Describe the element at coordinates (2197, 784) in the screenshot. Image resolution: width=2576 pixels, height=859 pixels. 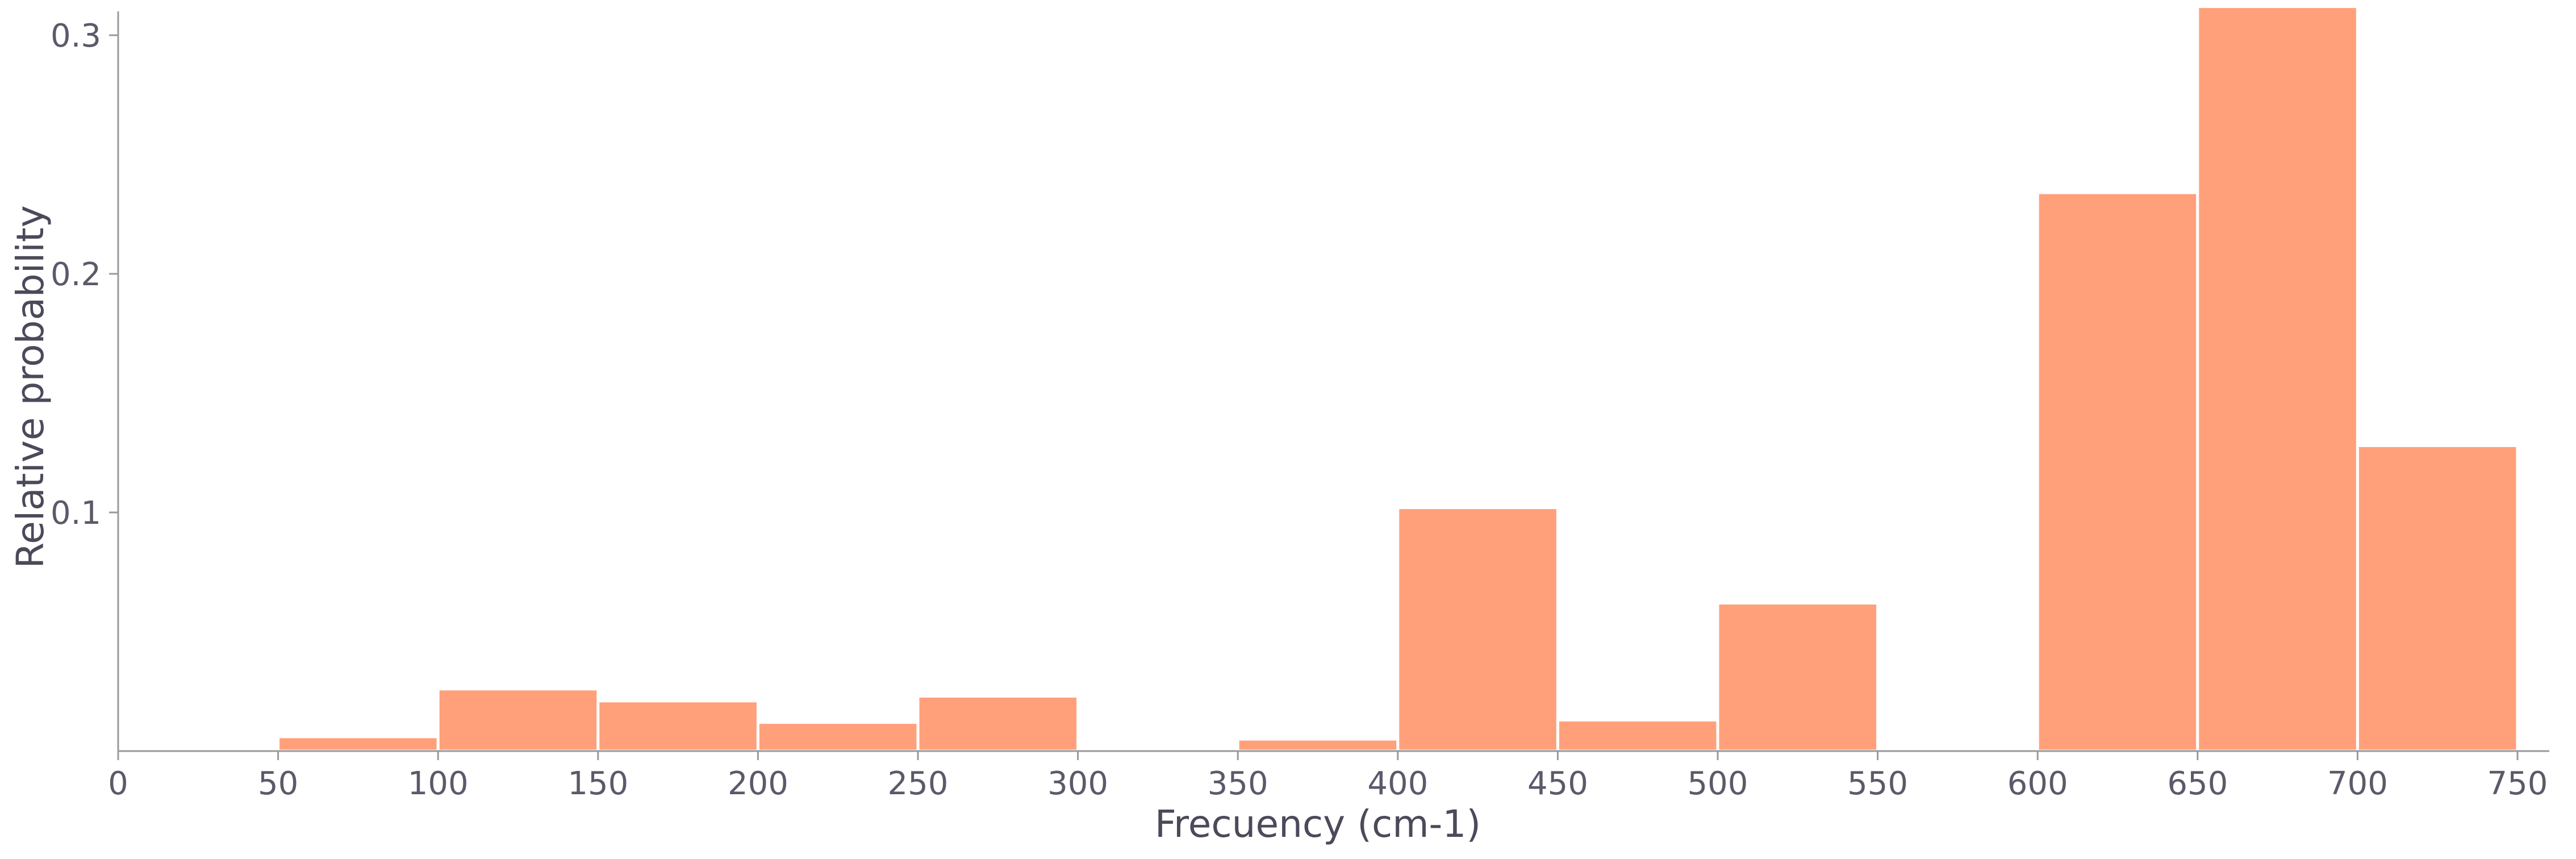
I see `x-tick-label: 650` at that location.